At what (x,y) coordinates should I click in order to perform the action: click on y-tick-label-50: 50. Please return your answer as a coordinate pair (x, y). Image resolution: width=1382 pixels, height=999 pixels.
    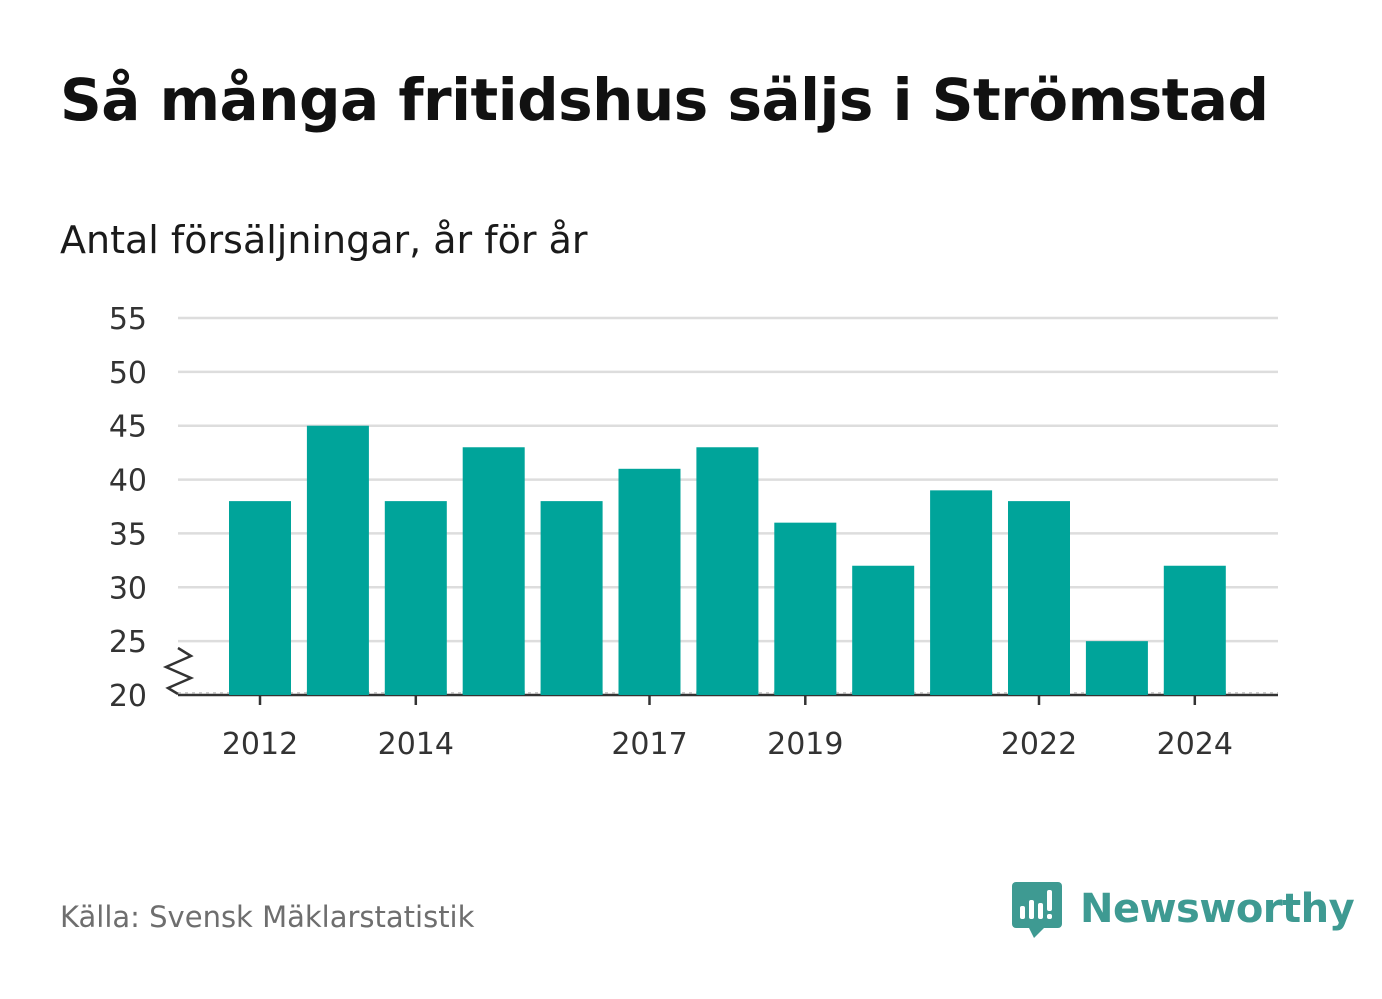
    Looking at the image, I should click on (128, 373).